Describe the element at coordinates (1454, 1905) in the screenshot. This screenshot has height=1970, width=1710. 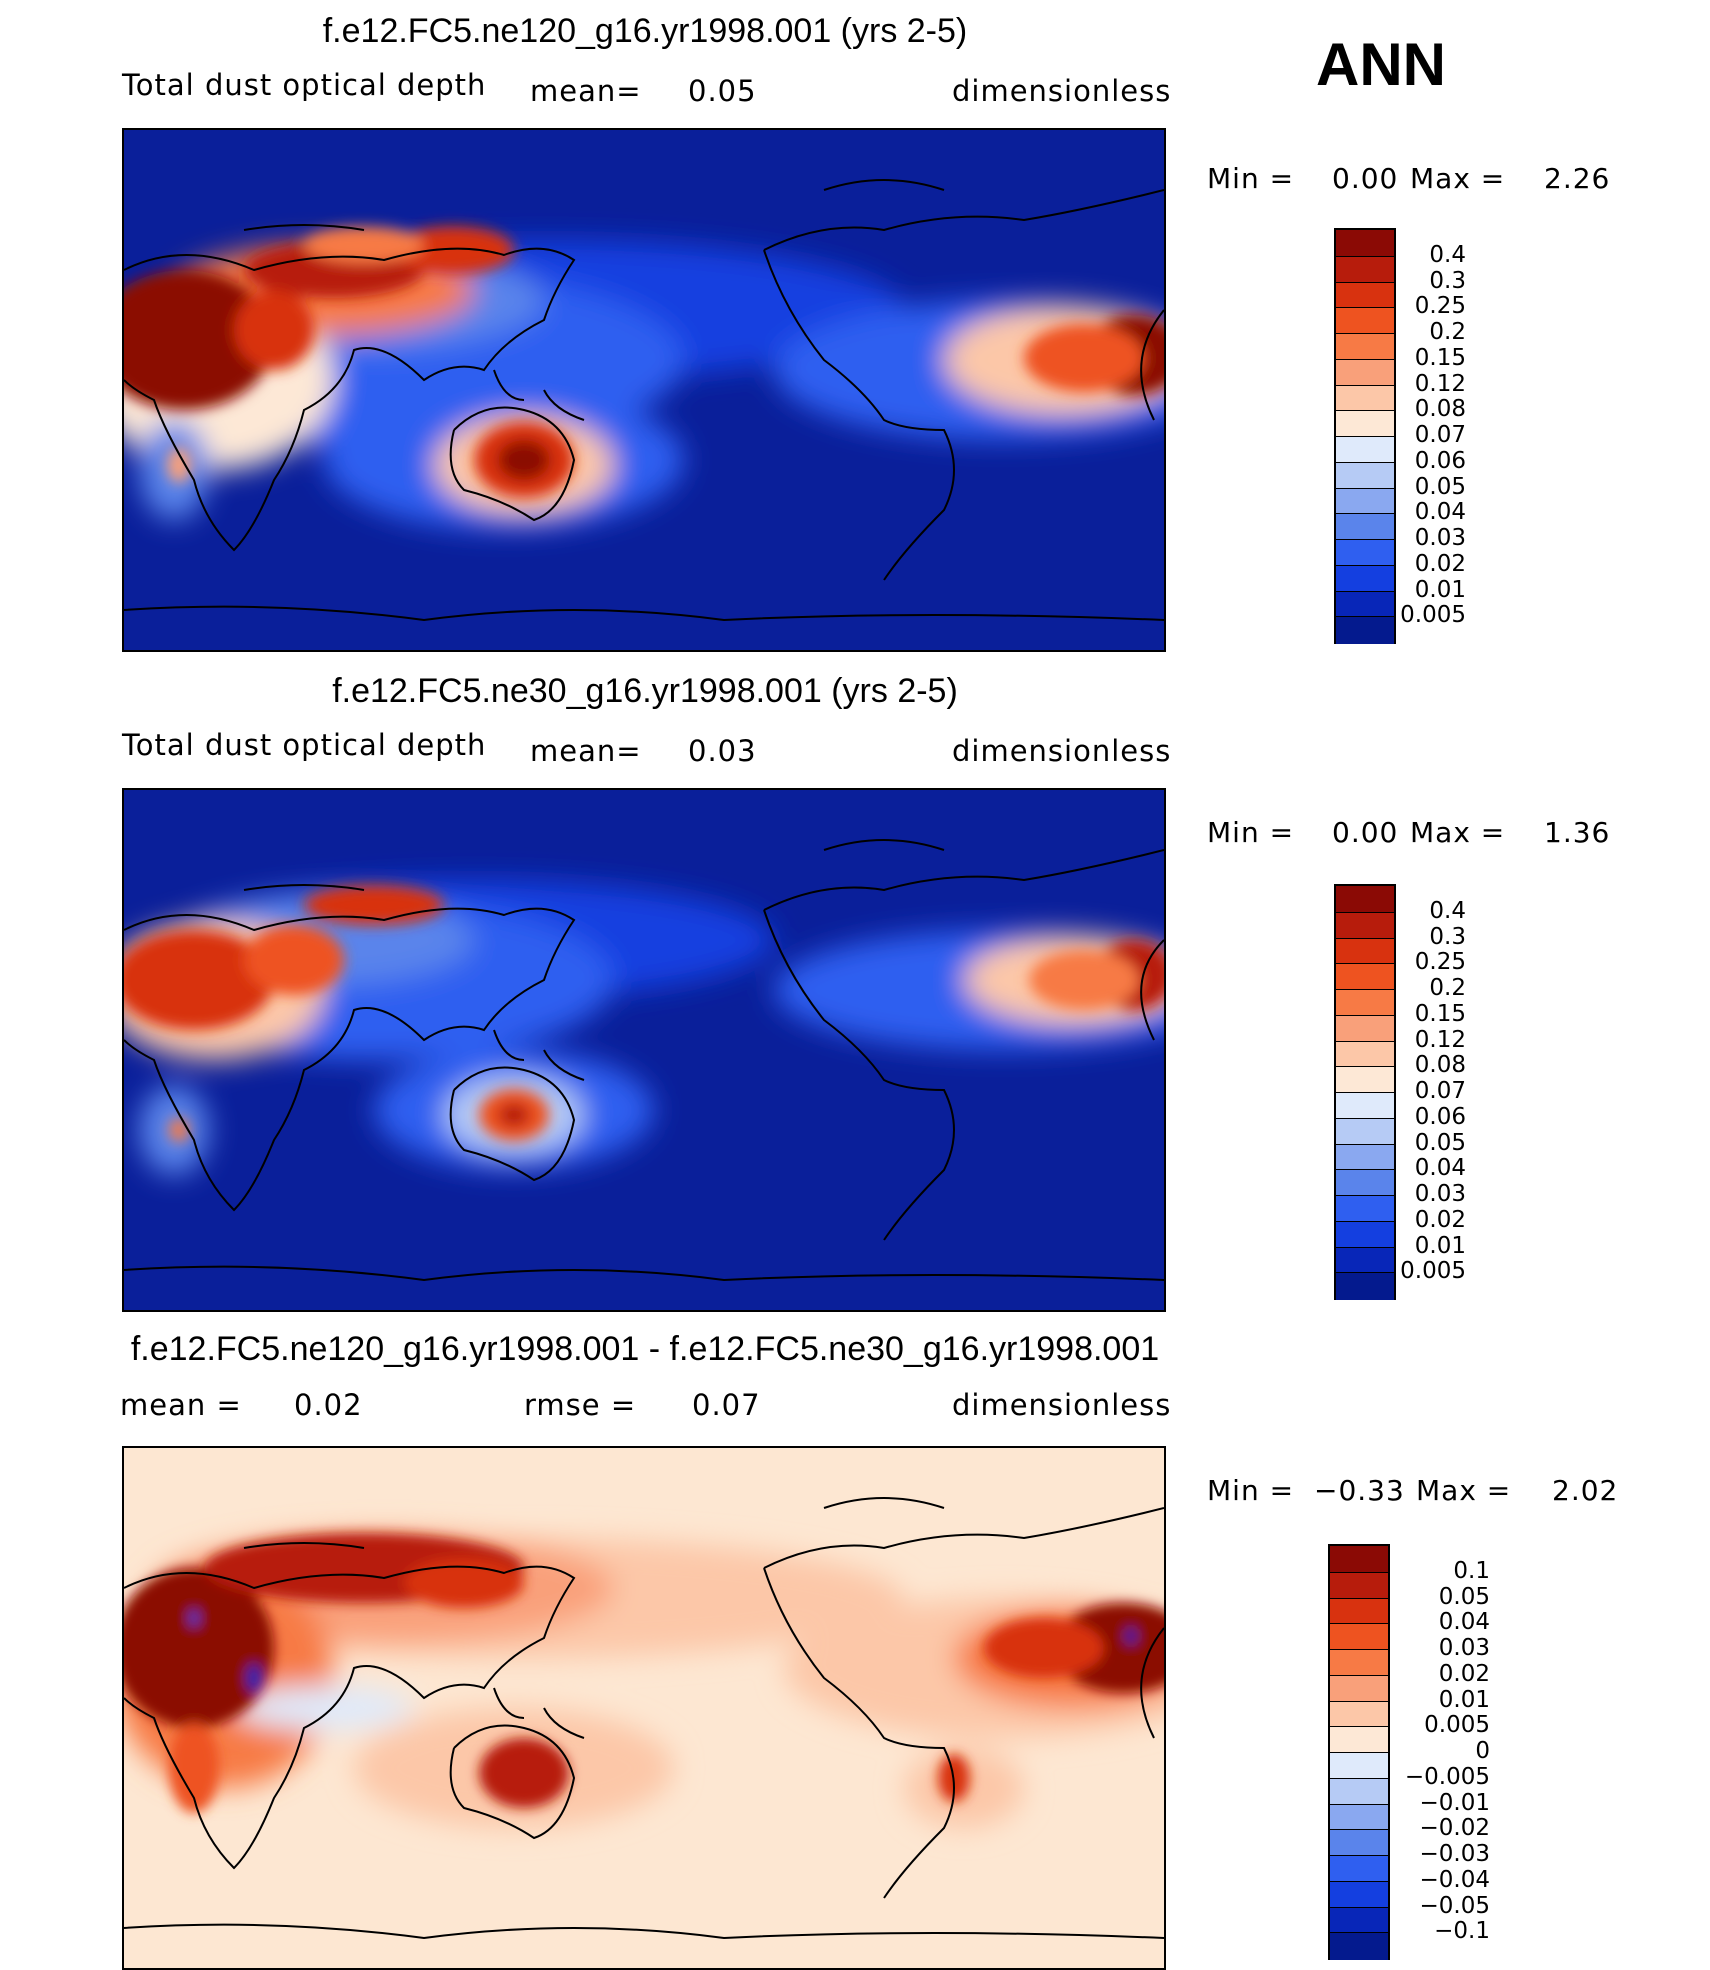
I see `colorbar-label: −0.05` at that location.